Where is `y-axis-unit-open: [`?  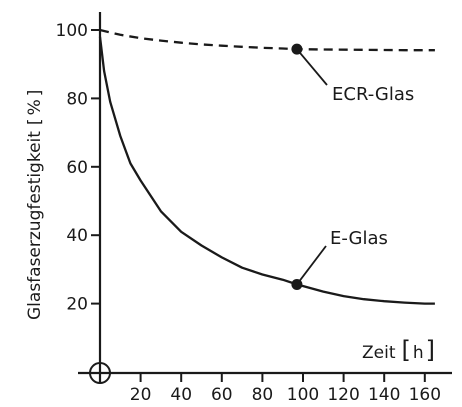
y-axis-unit-open: [ is located at coordinates (35, 121).